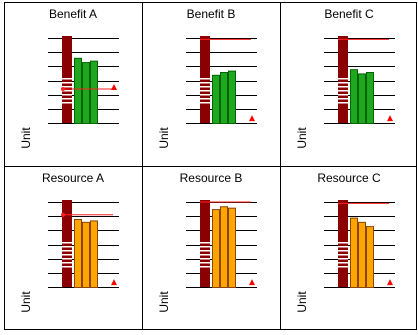 The height and width of the screenshot is (335, 418). I want to click on chart-title: Resource C, so click(349, 178).